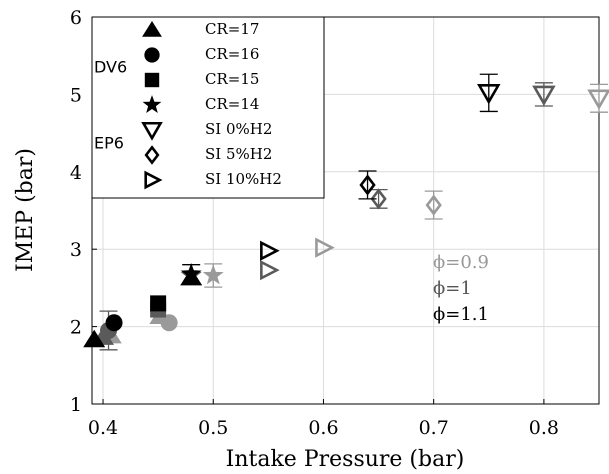  Describe the element at coordinates (238, 129) in the screenshot. I see `legend-label-si0: SI 0%H2` at that location.